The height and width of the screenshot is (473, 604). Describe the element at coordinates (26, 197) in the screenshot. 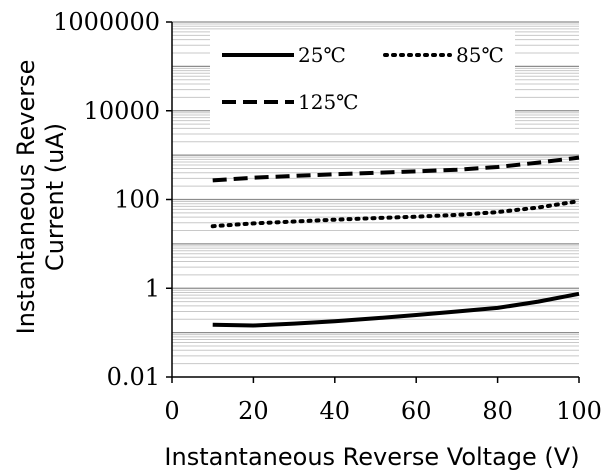

I see `y-axis-title-line-1: Instantaneous Reverse` at that location.